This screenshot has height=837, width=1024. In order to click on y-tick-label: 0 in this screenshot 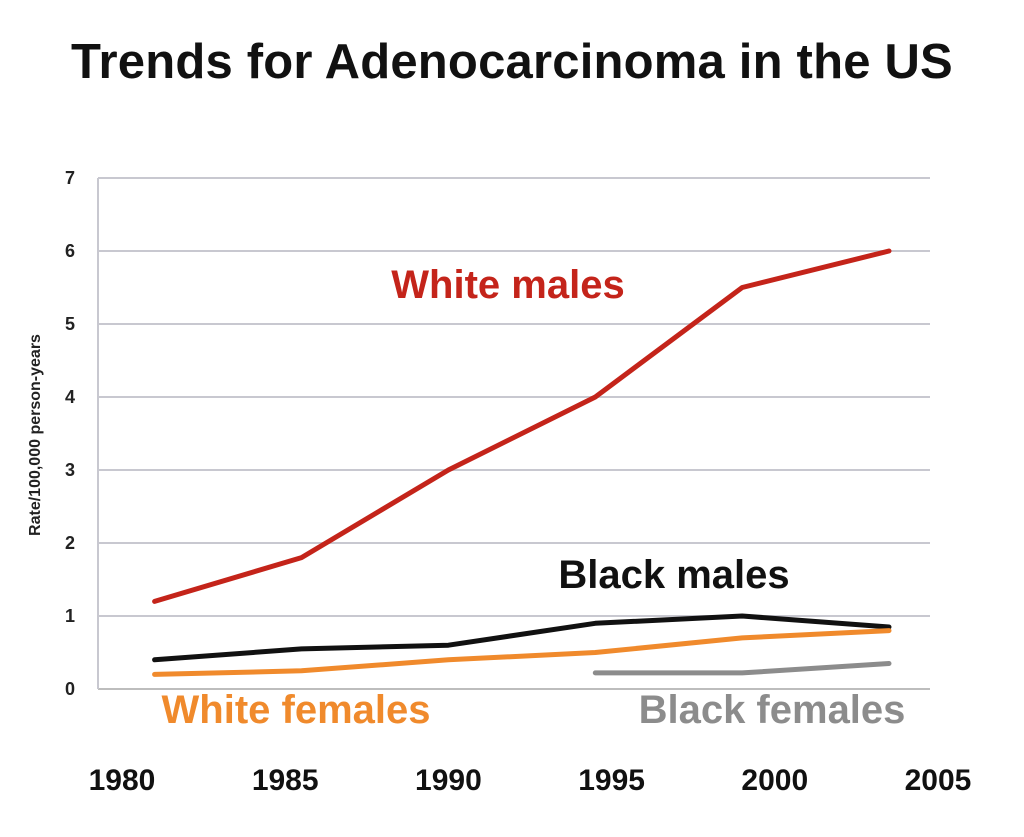, I will do `click(70, 689)`.